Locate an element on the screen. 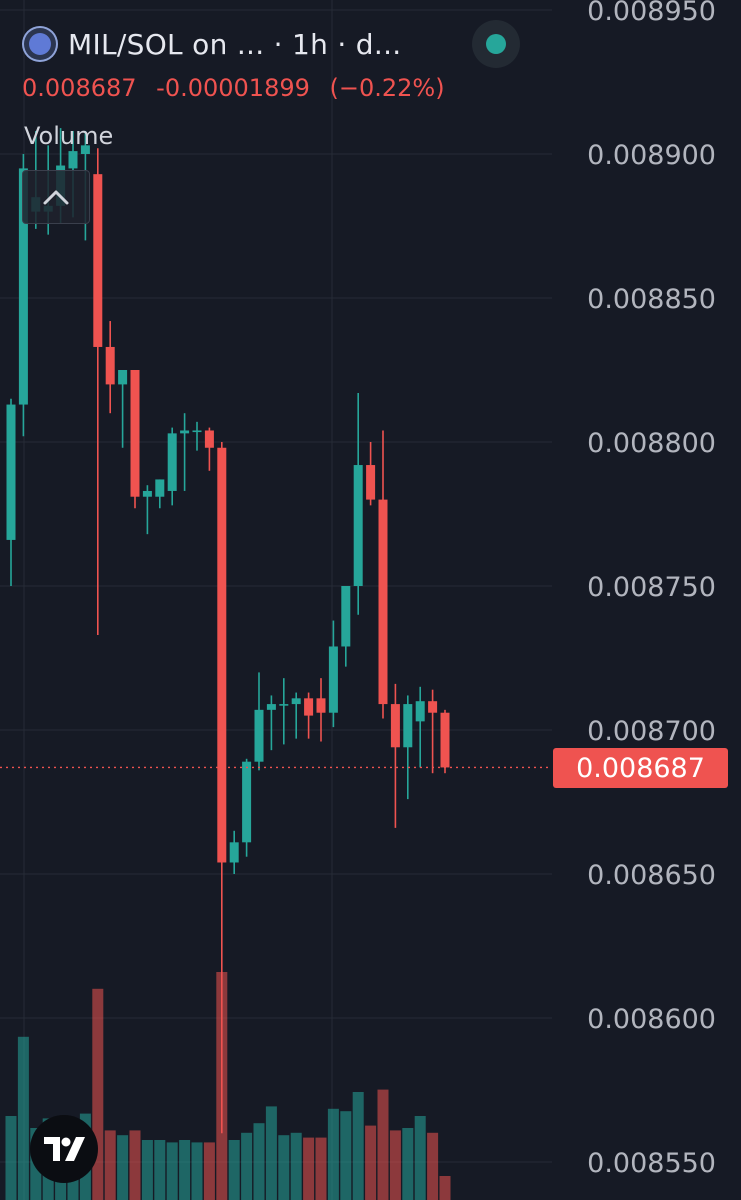 This screenshot has width=741, height=1200. chevron-up-icon is located at coordinates (56, 197).